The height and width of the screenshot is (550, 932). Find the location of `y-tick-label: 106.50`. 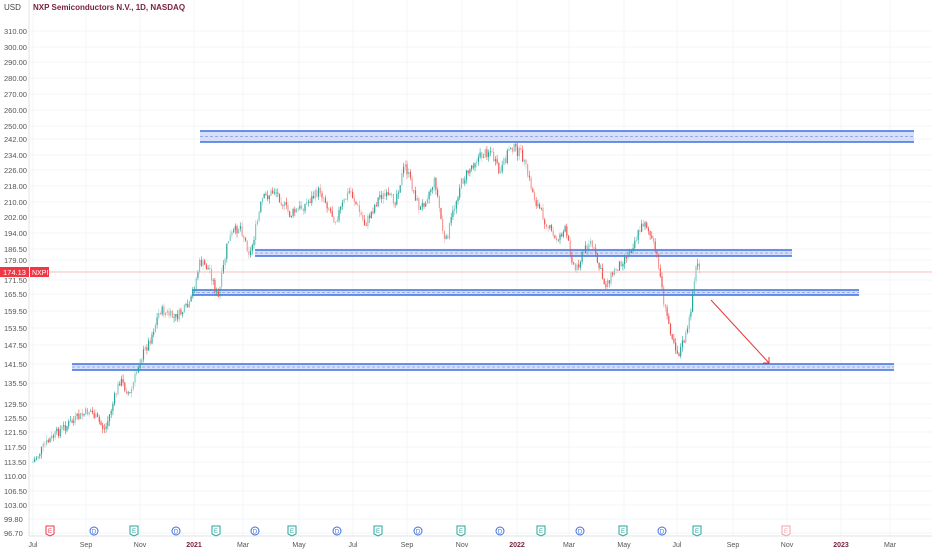

y-tick-label: 106.50 is located at coordinates (15, 491).